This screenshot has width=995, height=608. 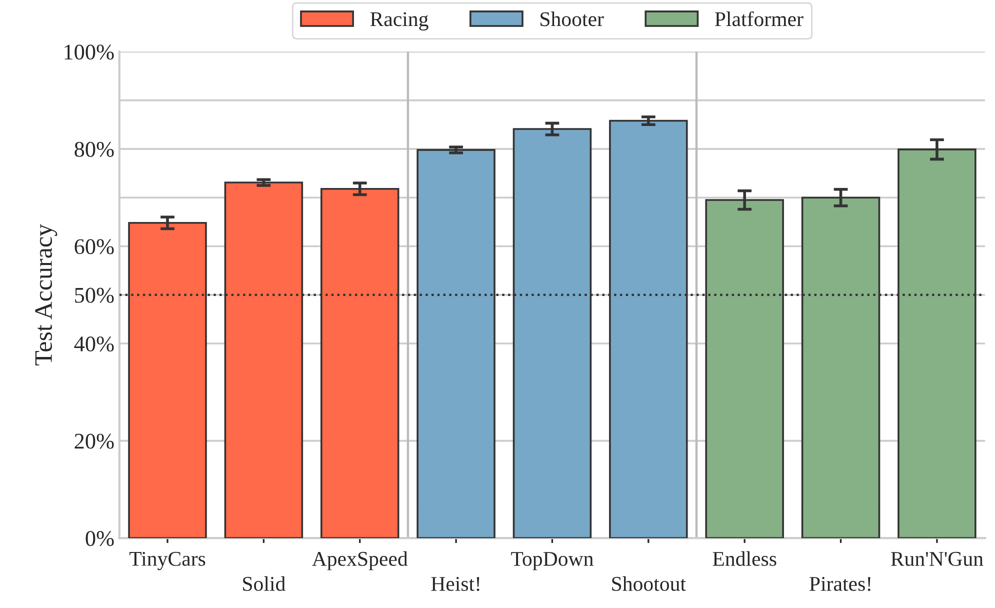 I want to click on y-tick-label: 0%, so click(x=100, y=538).